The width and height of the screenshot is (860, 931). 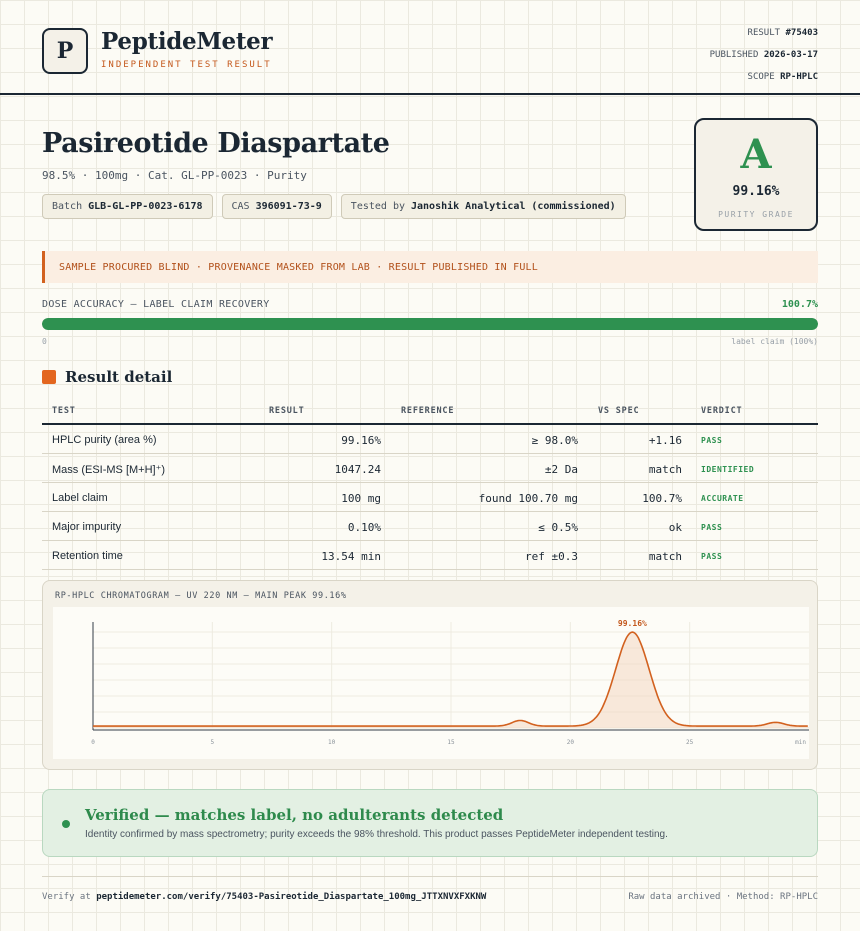 What do you see at coordinates (761, 77) in the screenshot?
I see `scope-label: SCOPE` at bounding box center [761, 77].